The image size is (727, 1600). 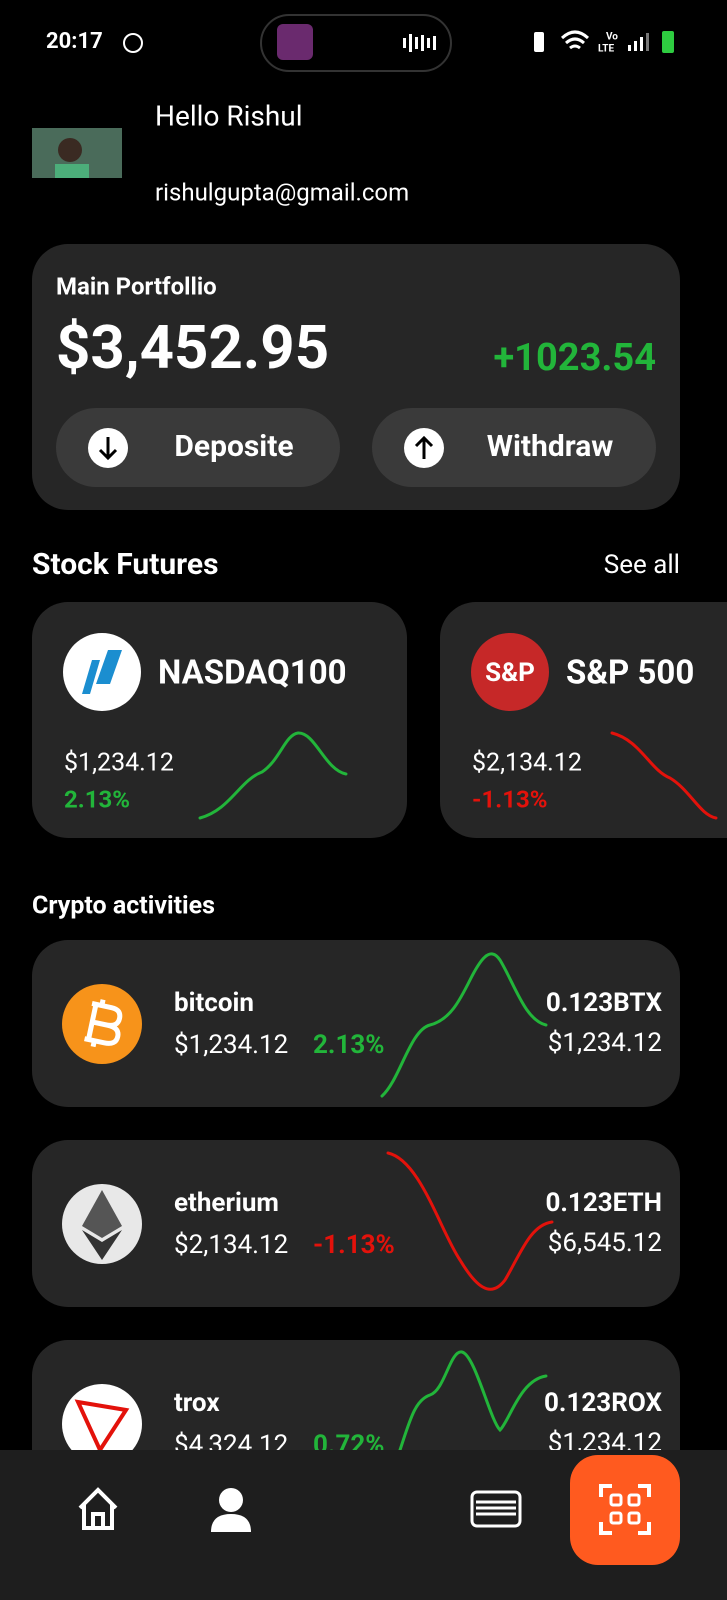 What do you see at coordinates (550, 446) in the screenshot?
I see `withdraw-label: Withdraw` at bounding box center [550, 446].